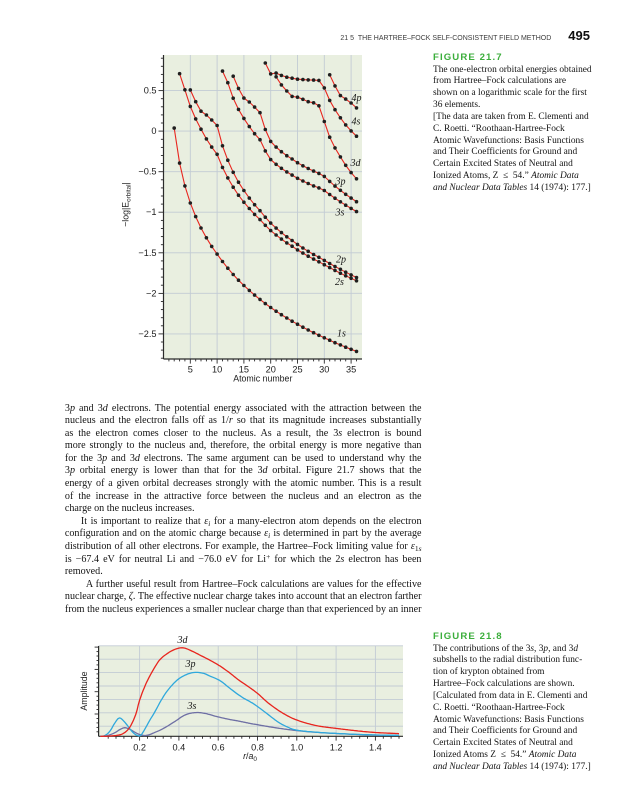 This screenshot has width=626, height=800. I want to click on svg-text: −log|Eorbital|, so click(127, 204).